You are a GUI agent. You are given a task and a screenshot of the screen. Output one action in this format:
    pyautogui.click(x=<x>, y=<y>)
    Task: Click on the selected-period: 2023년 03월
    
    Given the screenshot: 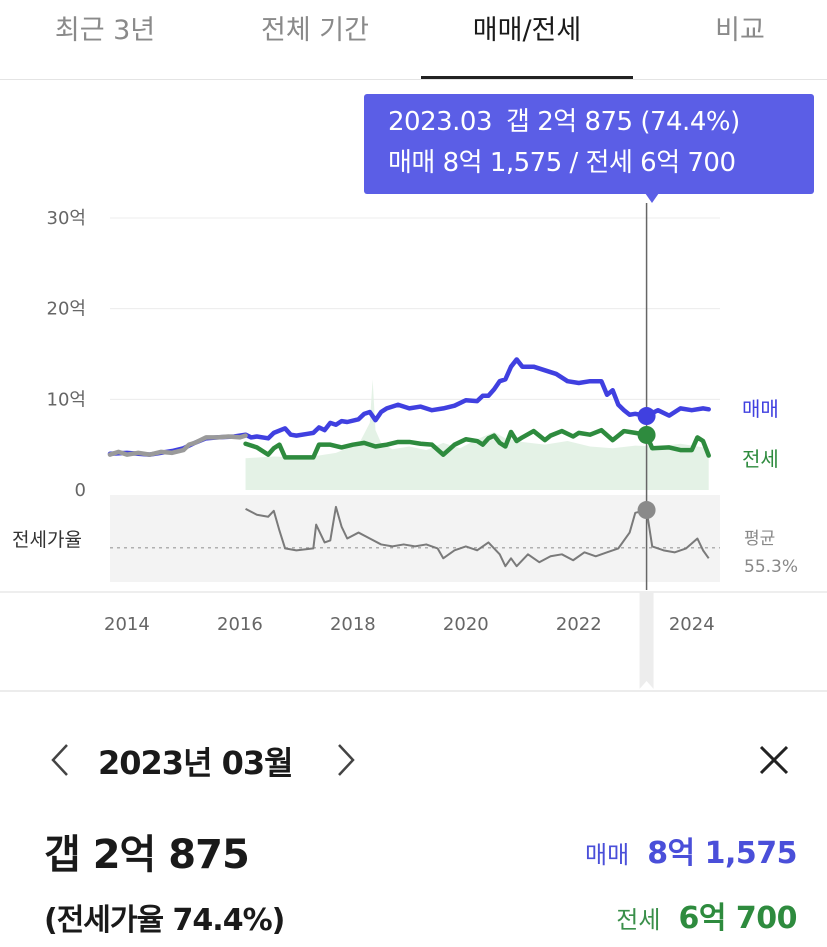 What is the action you would take?
    pyautogui.click(x=196, y=763)
    